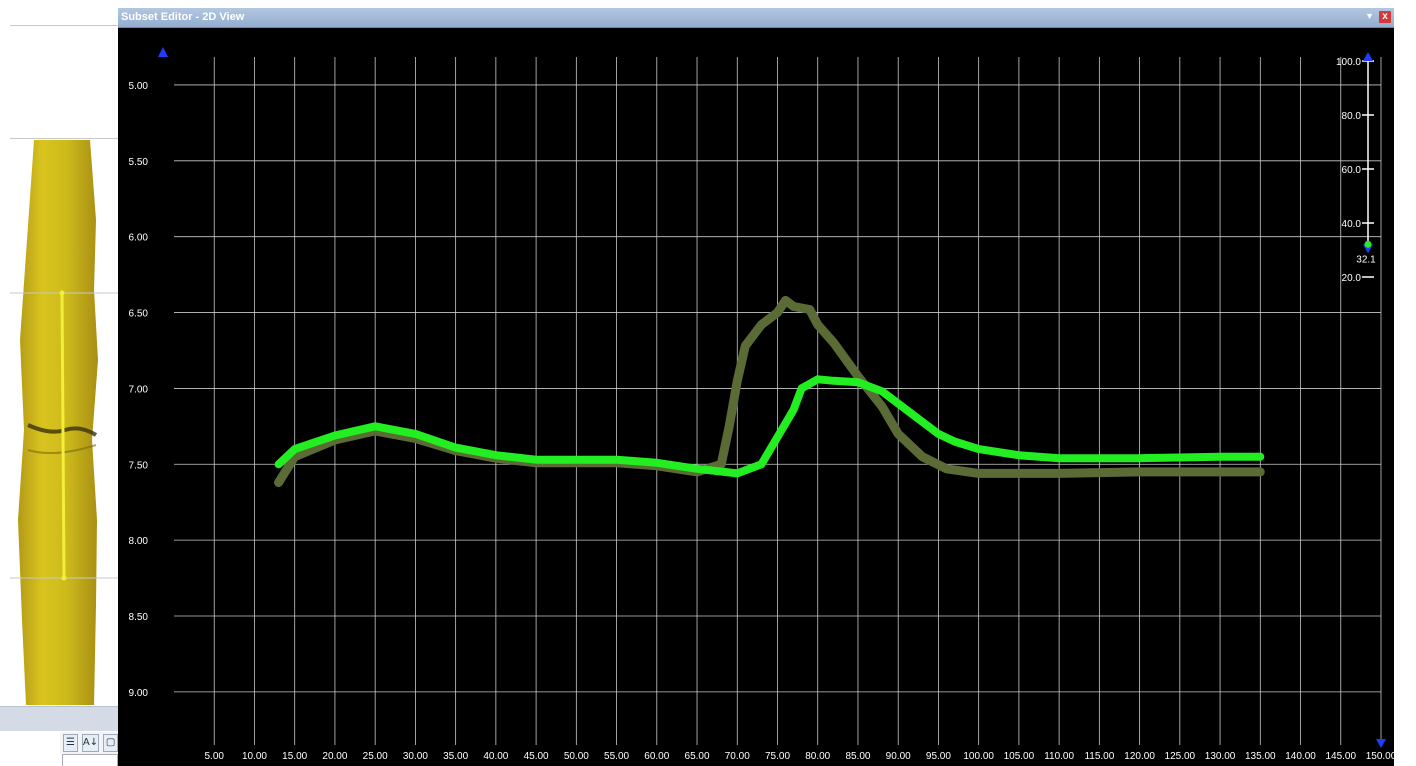 The width and height of the screenshot is (1416, 766). Describe the element at coordinates (455, 756) in the screenshot. I see `x-tick-label: 35.00` at that location.